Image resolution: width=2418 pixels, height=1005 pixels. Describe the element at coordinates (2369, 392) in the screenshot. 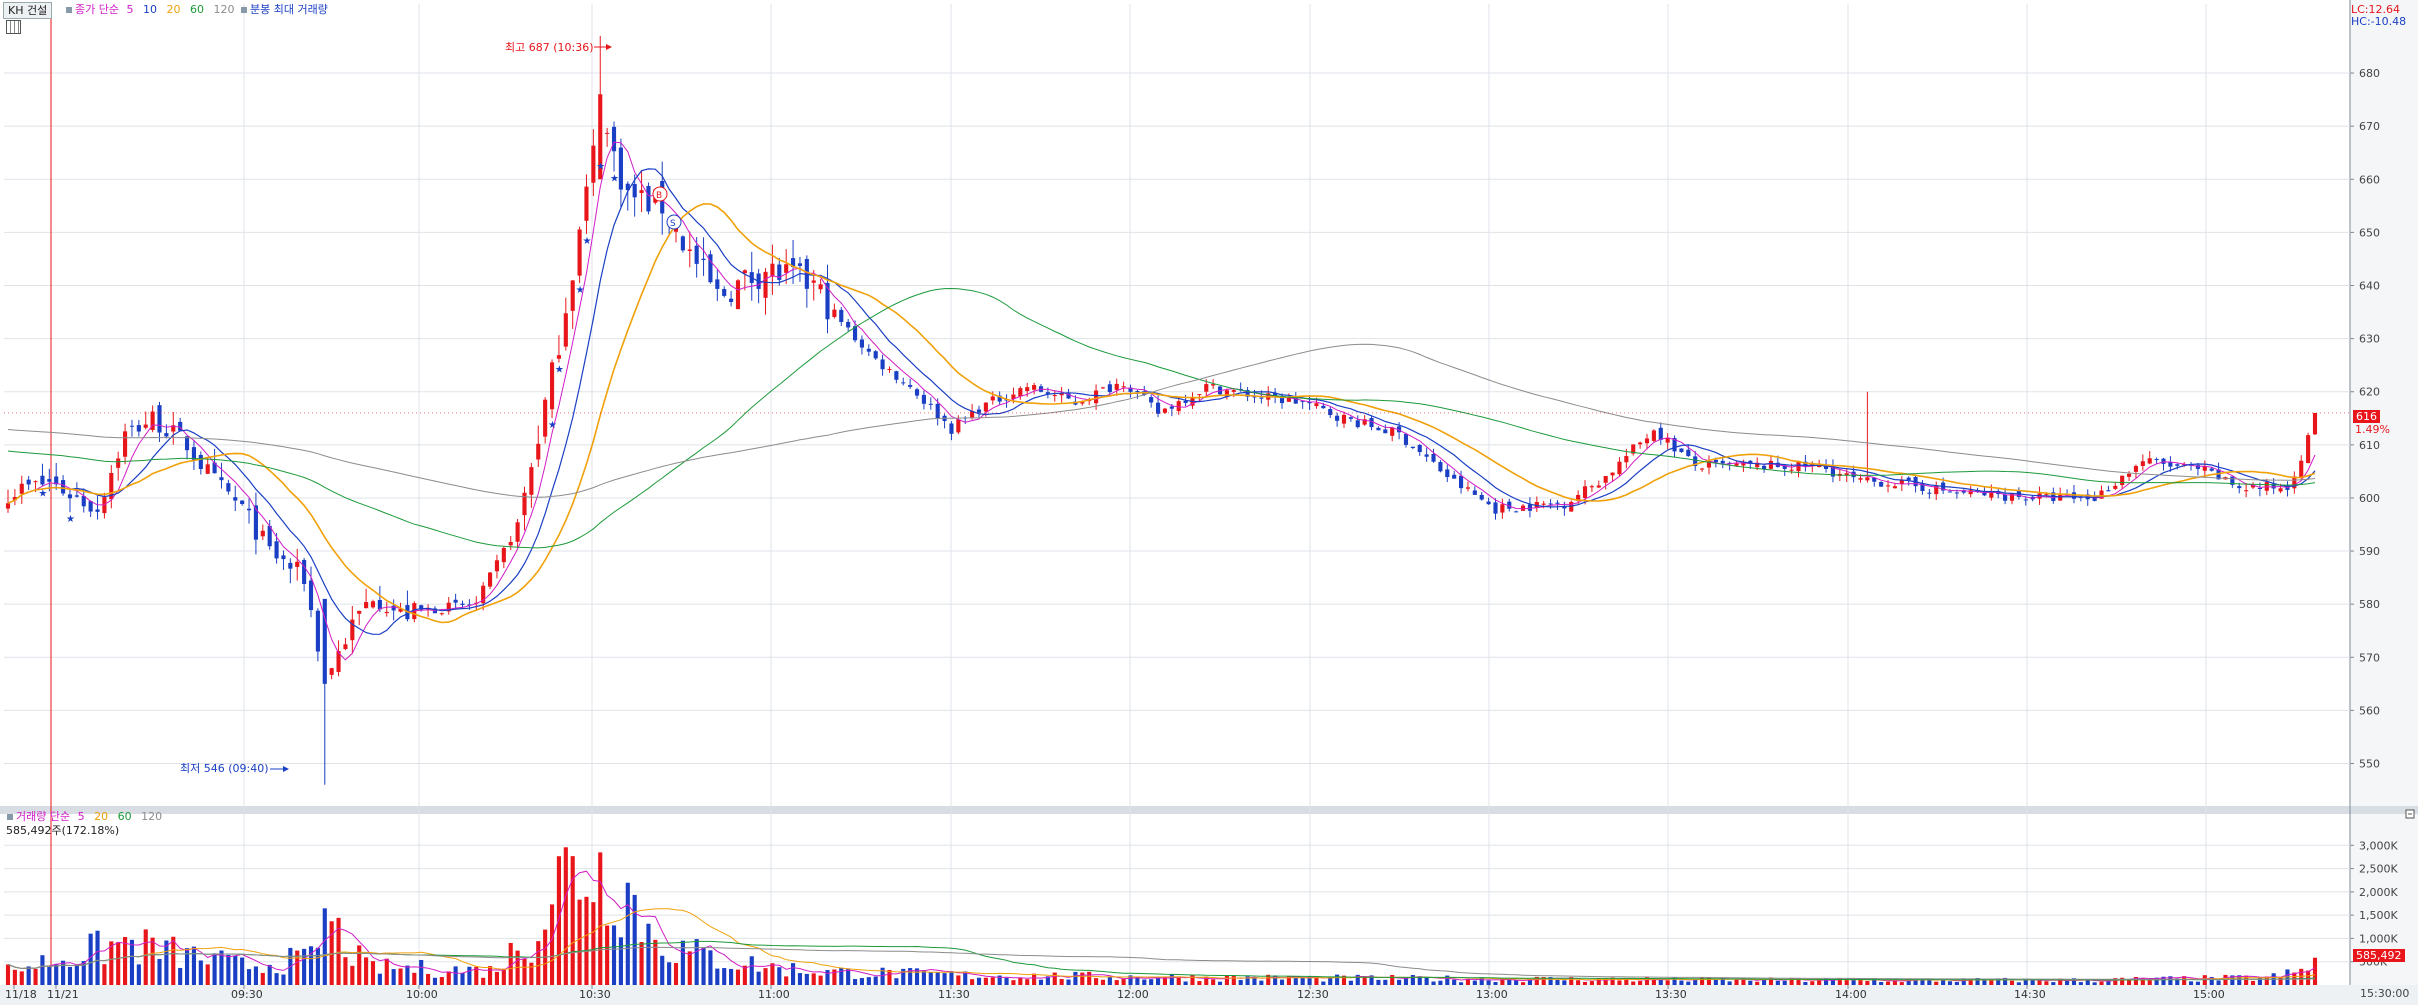

I see `price-tick-label: 620` at that location.